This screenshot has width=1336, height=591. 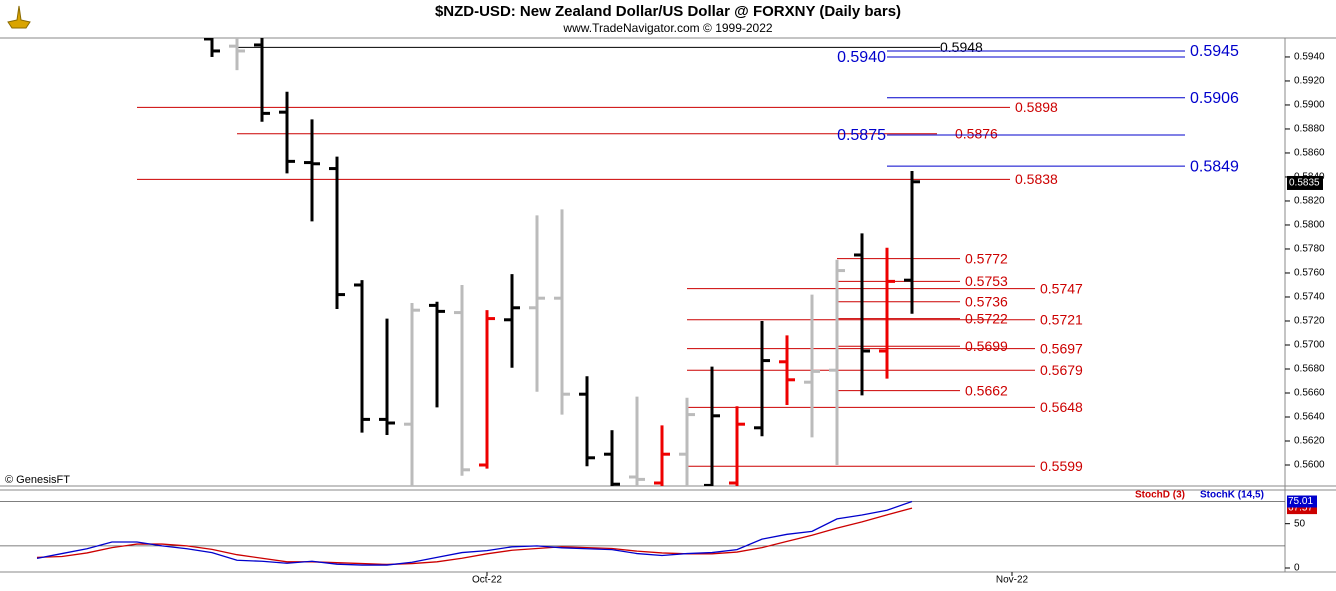 What do you see at coordinates (1232, 495) in the screenshot?
I see `legend-entry: StochK (14,5)` at bounding box center [1232, 495].